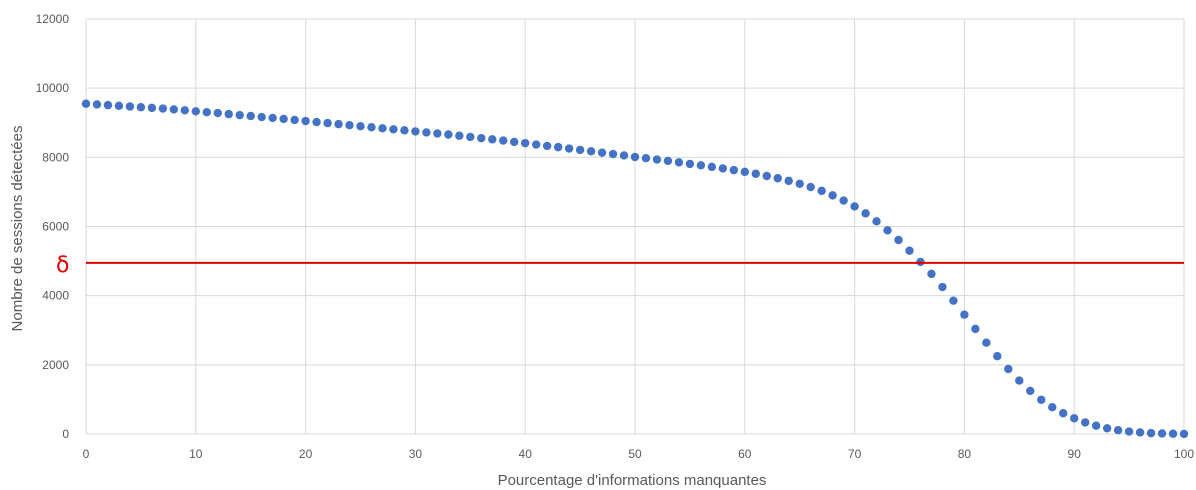 This screenshot has height=490, width=1196. Describe the element at coordinates (306, 454) in the screenshot. I see `x-tick-label: 20` at that location.